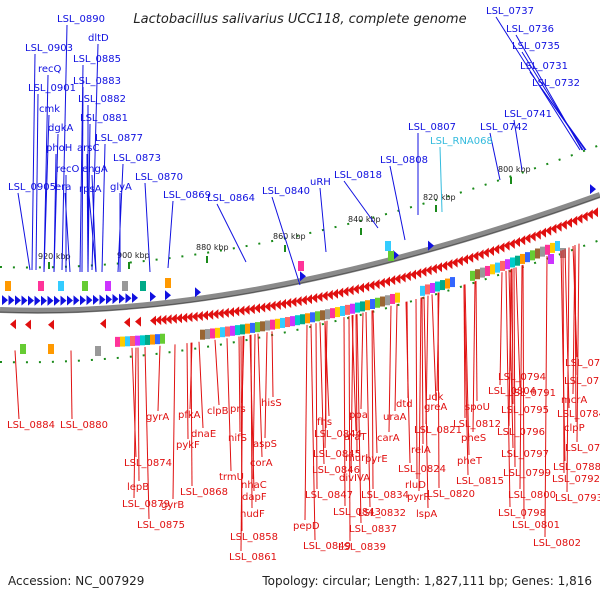 This screenshot has height=600, width=600. Describe the element at coordinates (31, 425) in the screenshot. I see `reverse-gene-label: LSL_0884` at that location.